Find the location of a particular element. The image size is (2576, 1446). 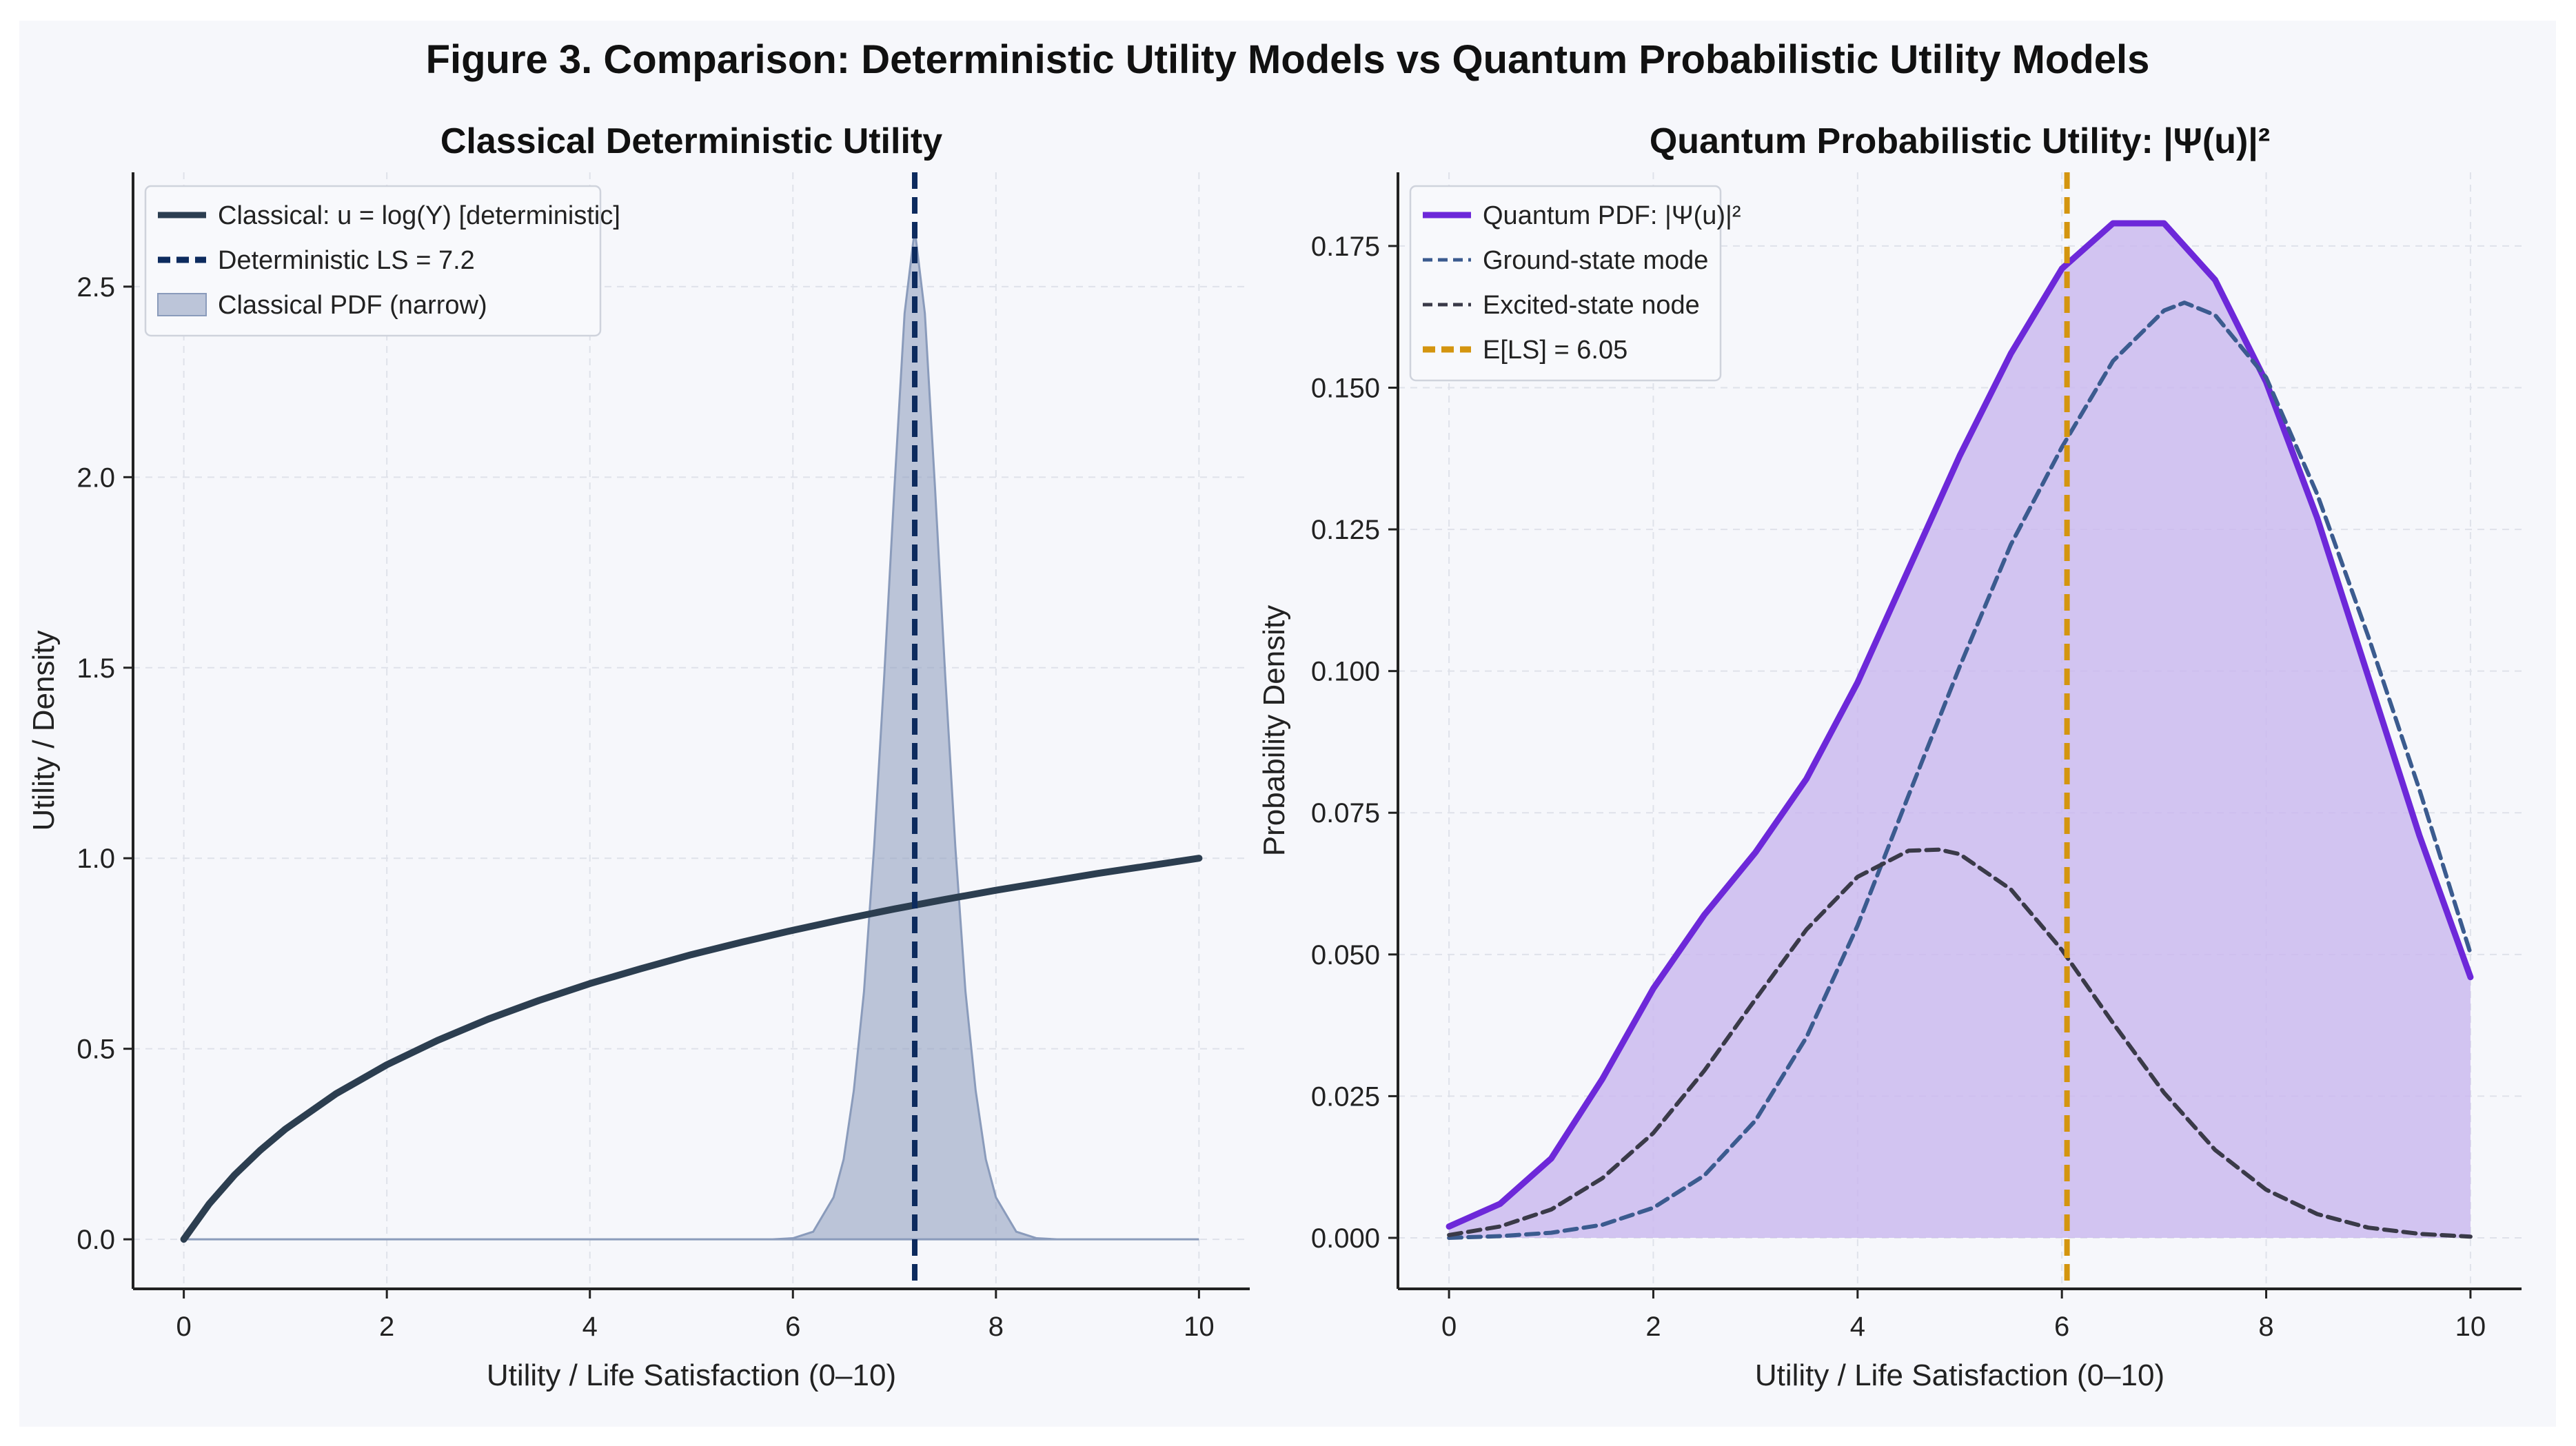

panel-title: Classical Deterministic Utility is located at coordinates (691, 141).